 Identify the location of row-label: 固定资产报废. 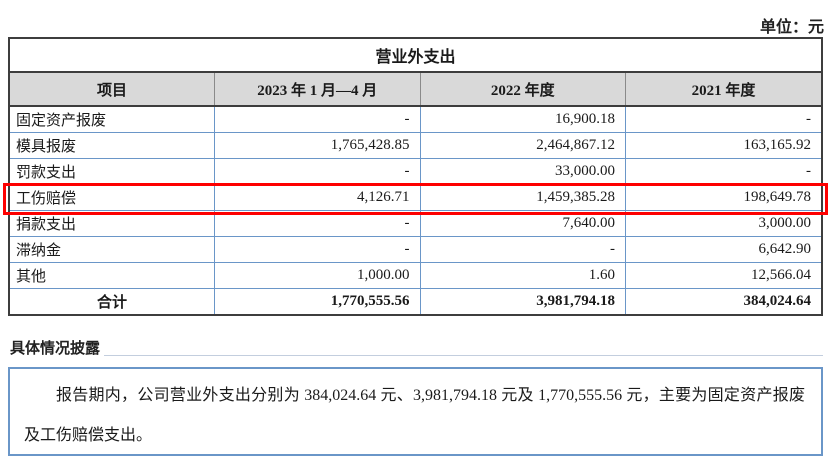
(111, 119).